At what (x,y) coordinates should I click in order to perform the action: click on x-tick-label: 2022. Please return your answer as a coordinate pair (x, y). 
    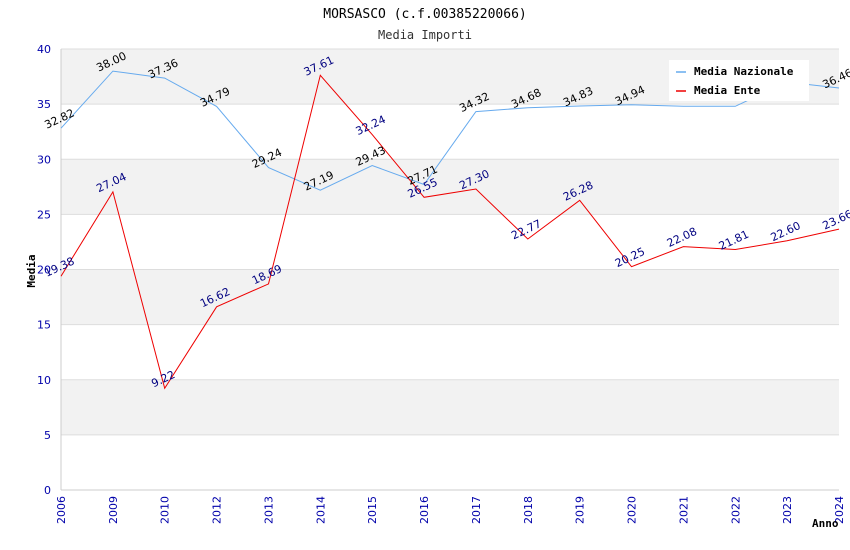
    Looking at the image, I should click on (735, 510).